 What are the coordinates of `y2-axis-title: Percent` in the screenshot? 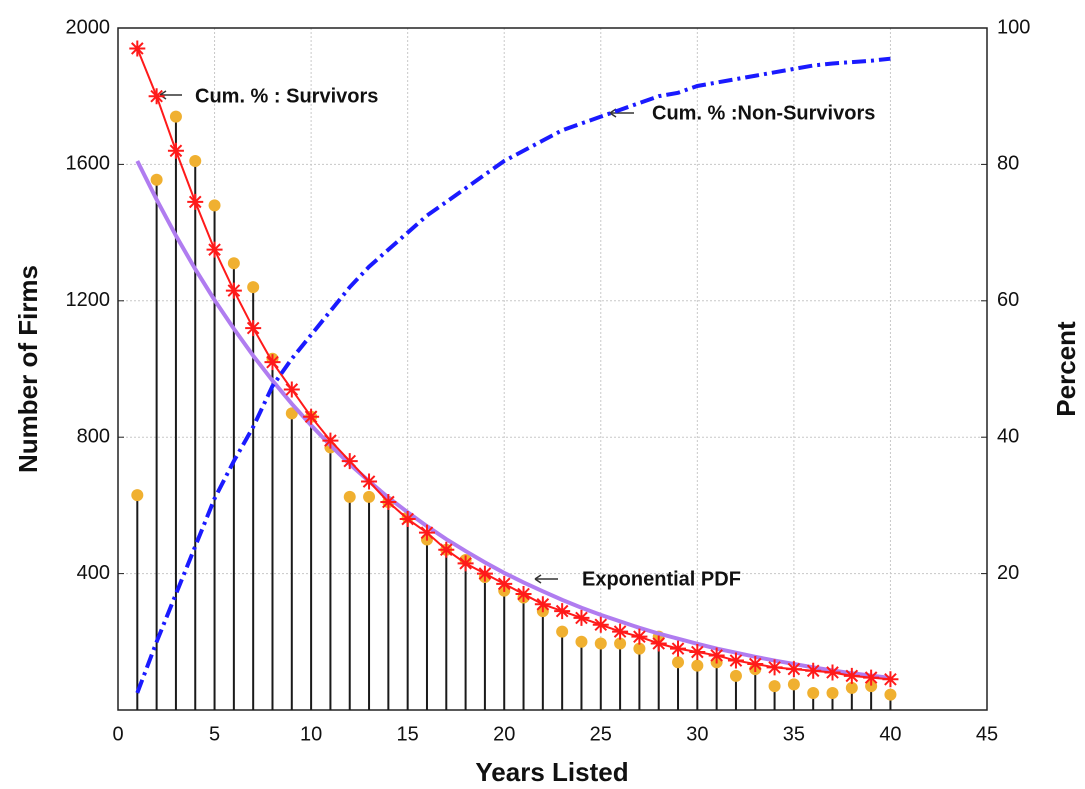 It's located at (1066, 369).